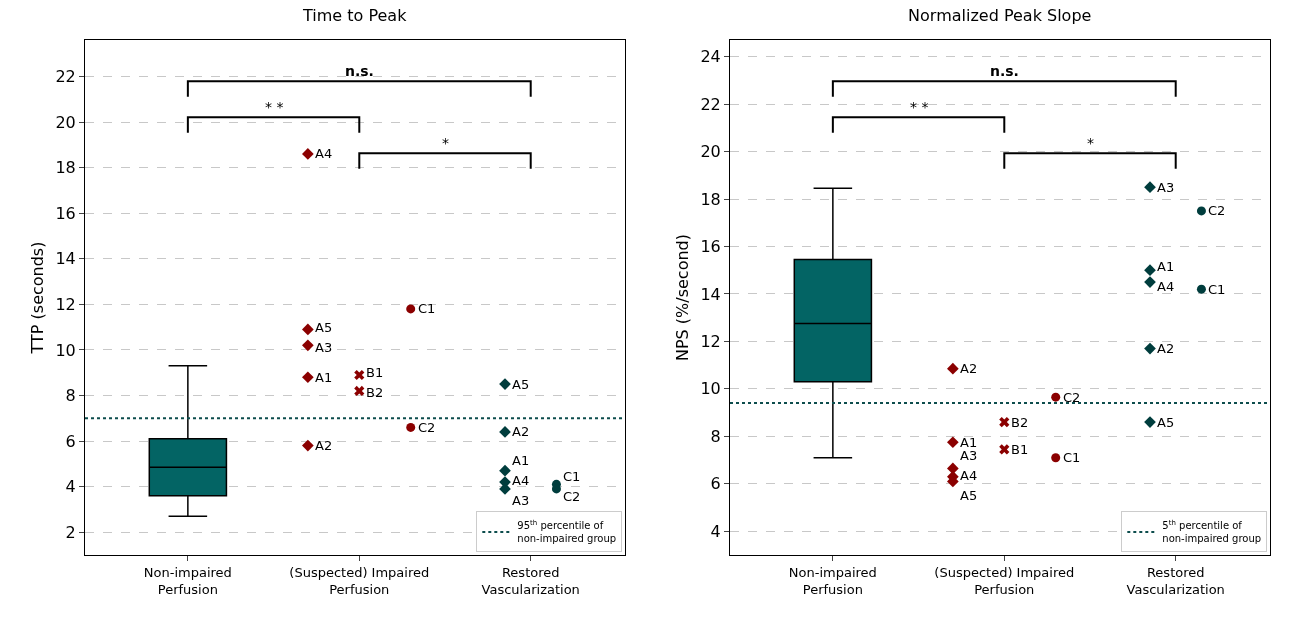  I want to click on legend-label: 95$^{th}$ percentile of non-impaired group, so click(567, 532).